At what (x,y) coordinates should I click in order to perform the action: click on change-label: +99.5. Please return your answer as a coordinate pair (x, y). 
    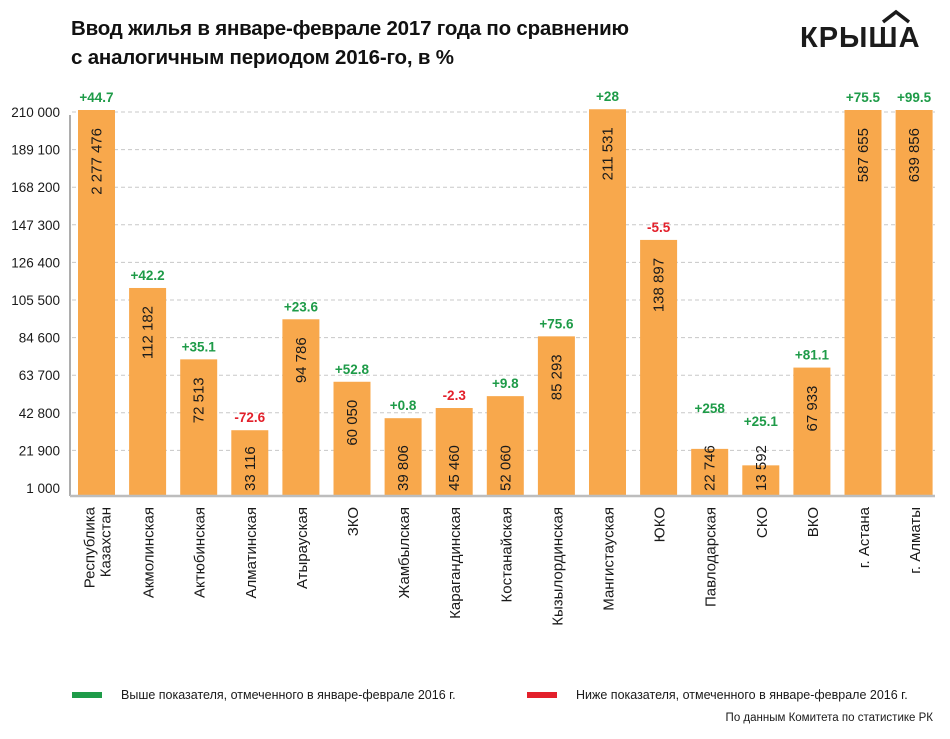
    Looking at the image, I should click on (914, 97).